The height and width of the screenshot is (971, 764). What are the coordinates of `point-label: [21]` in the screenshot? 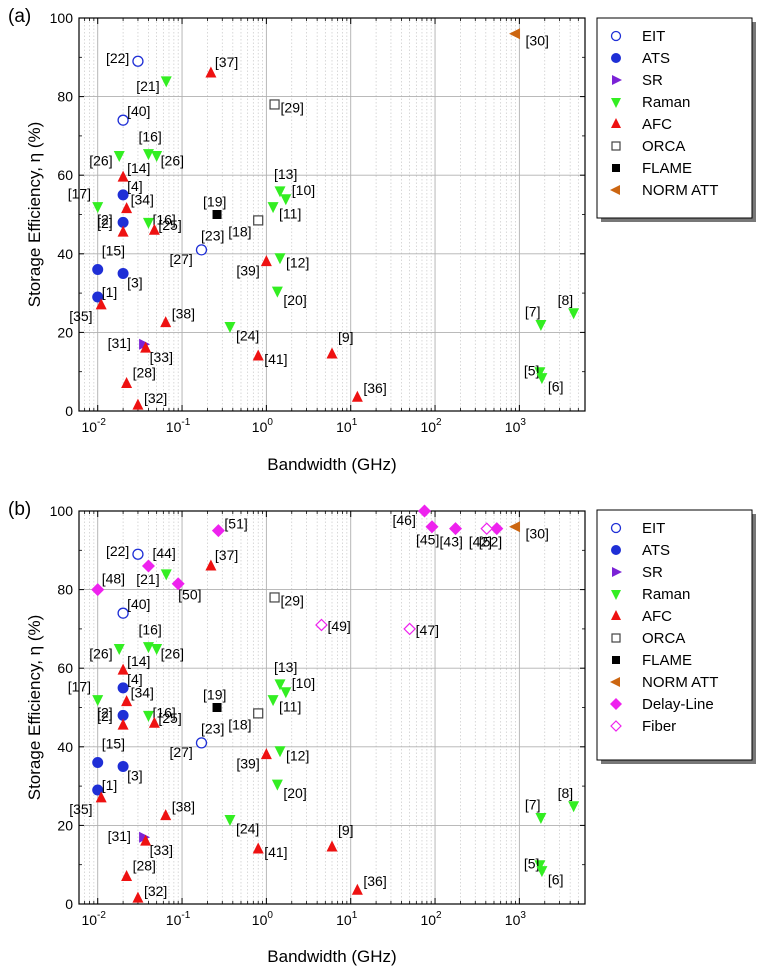 It's located at (147, 579).